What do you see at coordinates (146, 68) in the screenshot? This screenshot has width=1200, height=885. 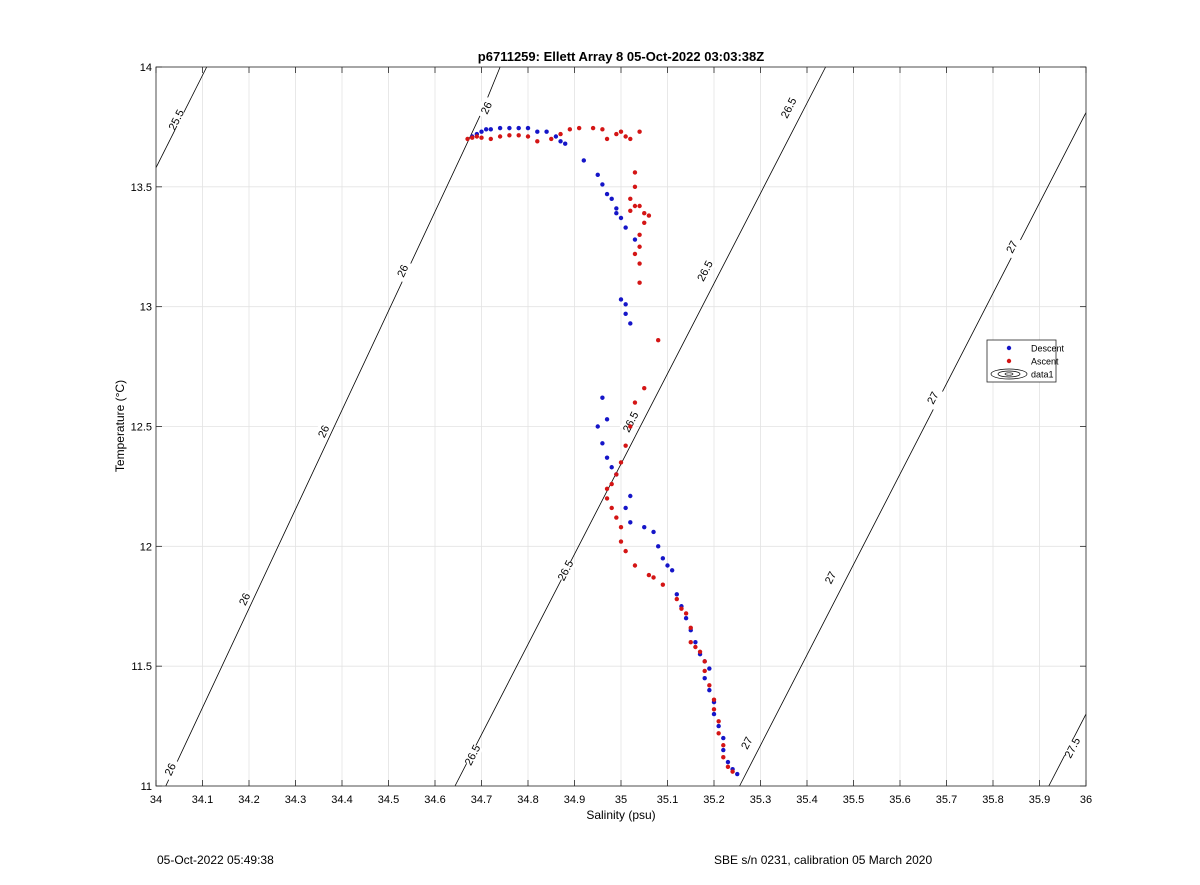 I see `y-tick-label: 14` at bounding box center [146, 68].